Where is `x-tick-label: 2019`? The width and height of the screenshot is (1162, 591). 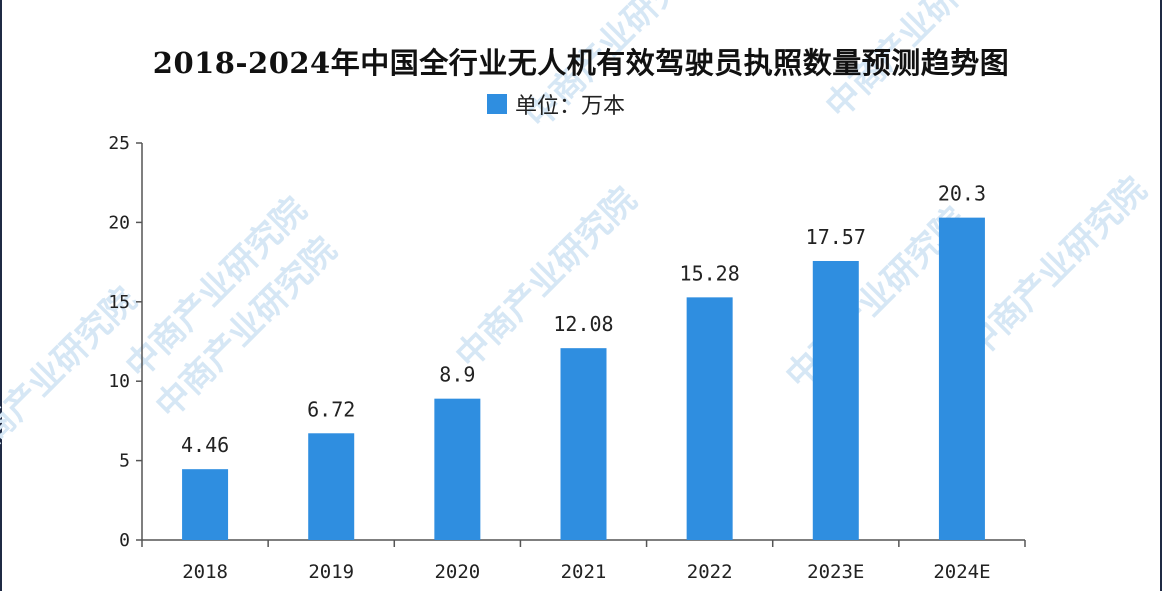 x-tick-label: 2019 is located at coordinates (331, 572).